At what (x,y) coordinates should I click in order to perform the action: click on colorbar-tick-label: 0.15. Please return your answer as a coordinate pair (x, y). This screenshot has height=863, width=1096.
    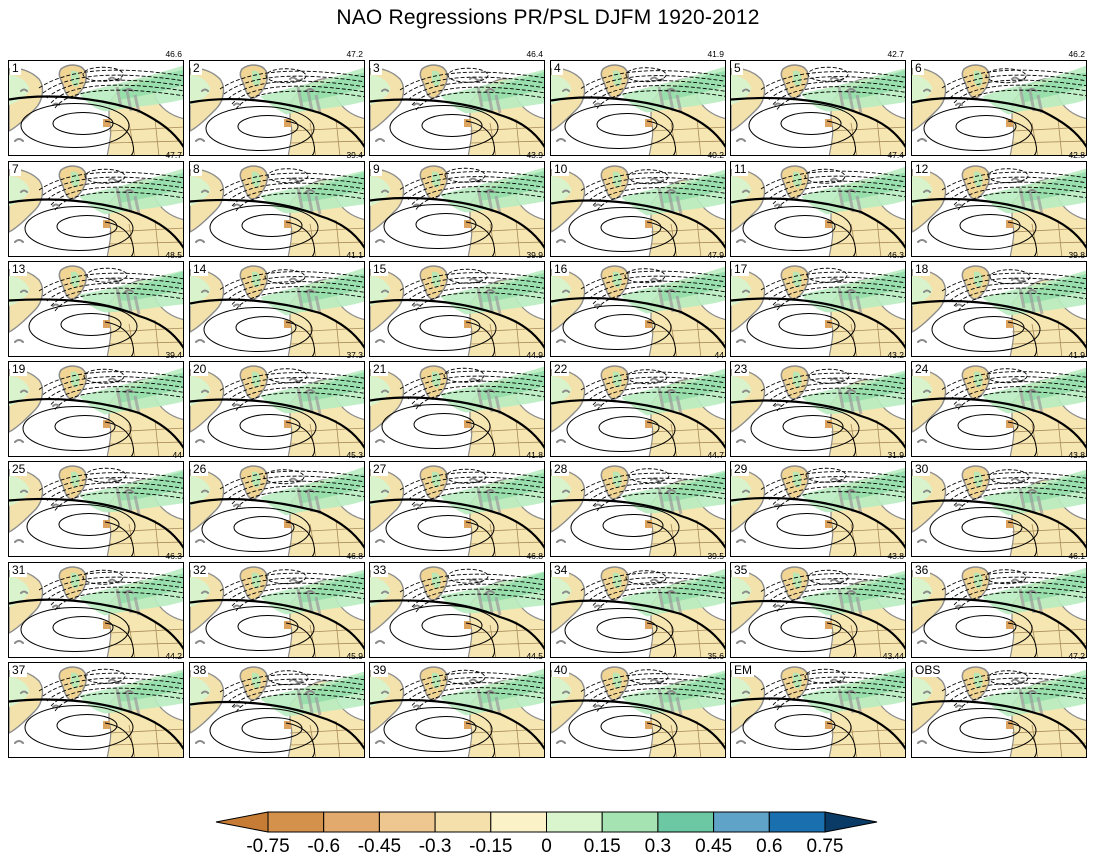
    Looking at the image, I should click on (602, 846).